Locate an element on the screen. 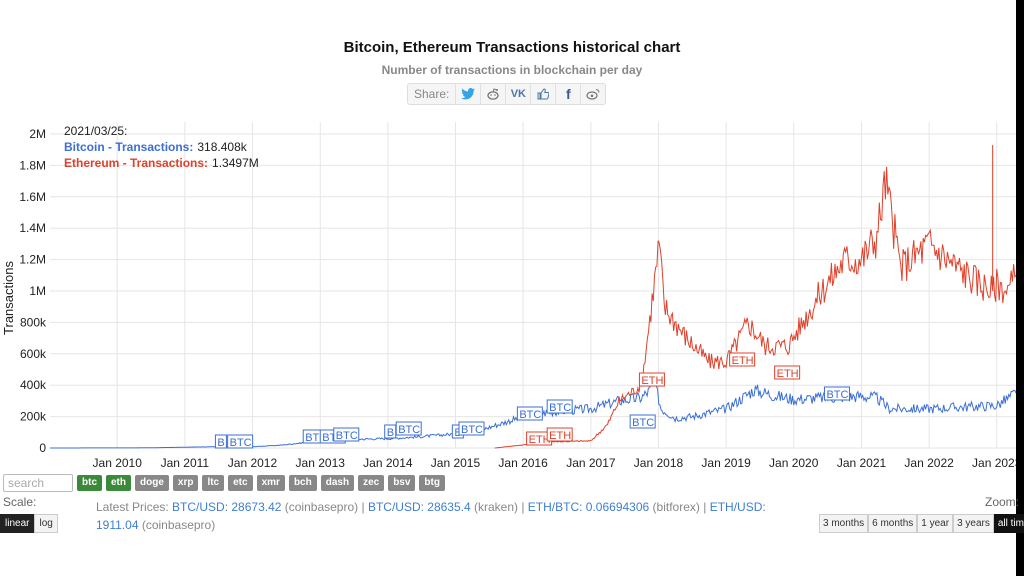  y-tick-label: 1.2M is located at coordinates (32, 260).